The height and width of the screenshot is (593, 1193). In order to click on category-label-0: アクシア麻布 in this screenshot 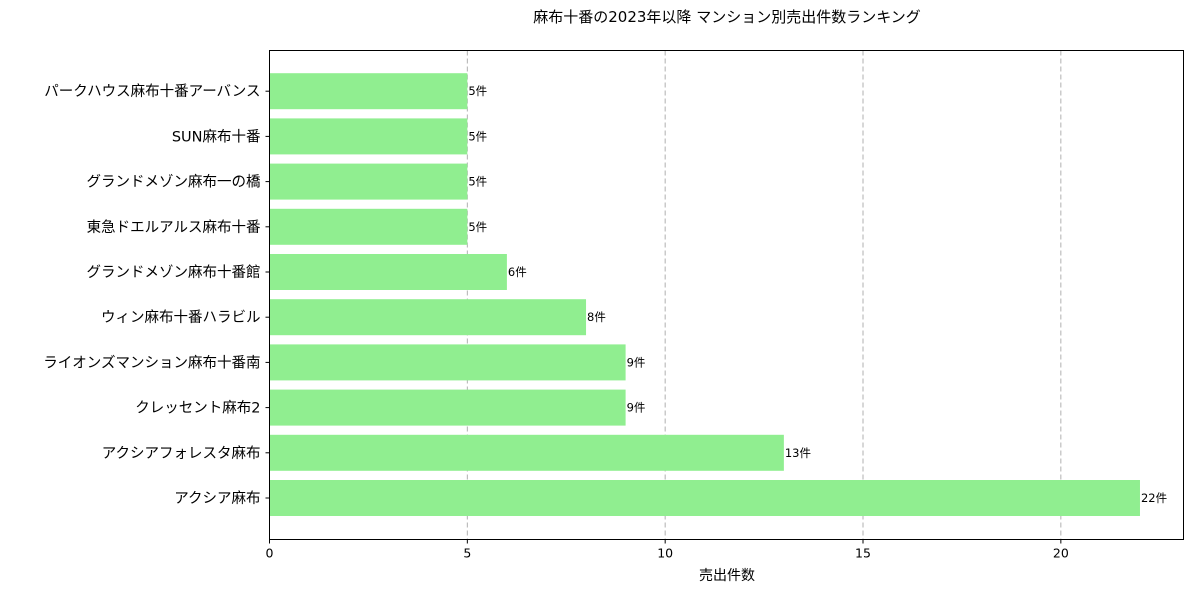, I will do `click(217, 498)`.